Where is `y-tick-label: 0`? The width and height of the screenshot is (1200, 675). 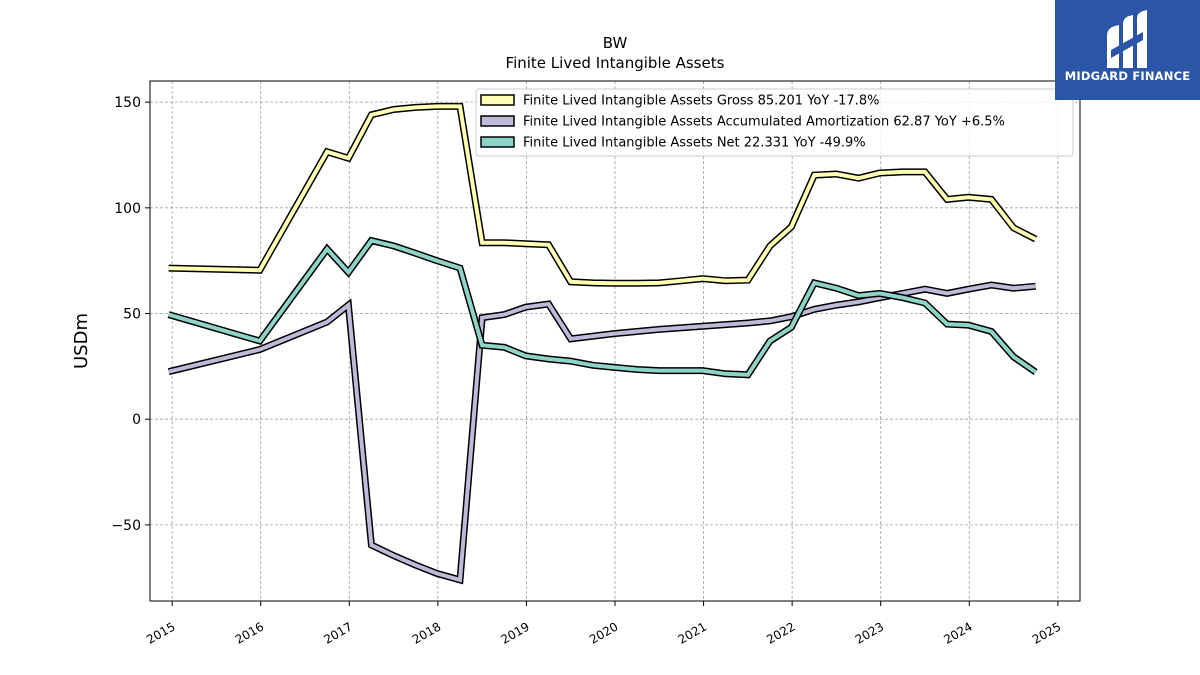
y-tick-label: 0 is located at coordinates (136, 420).